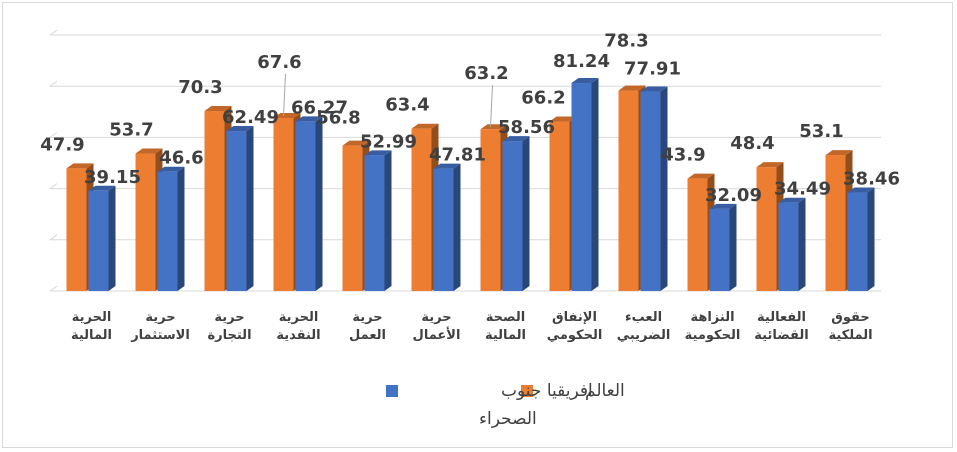  I want to click on data-label-world: 47.9, so click(62, 144).